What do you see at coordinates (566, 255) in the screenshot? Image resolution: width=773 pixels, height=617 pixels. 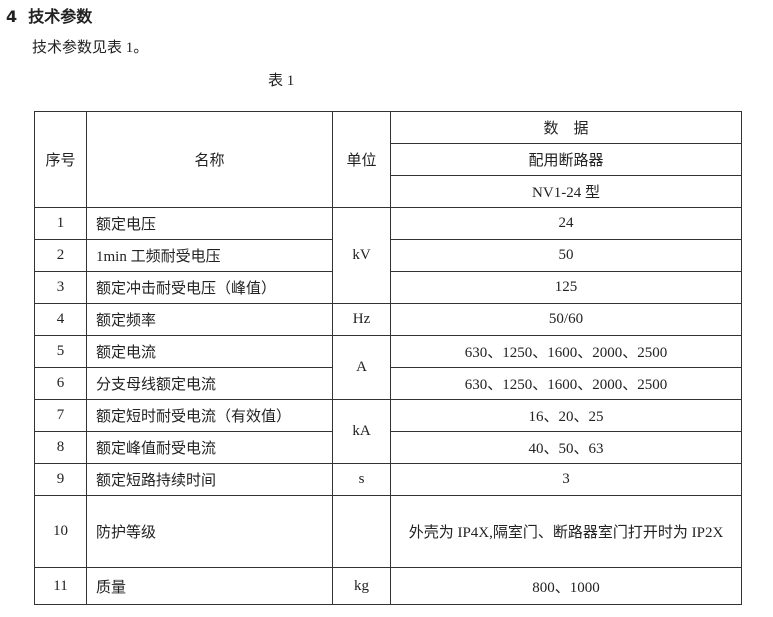 I see `row-value: 50` at bounding box center [566, 255].